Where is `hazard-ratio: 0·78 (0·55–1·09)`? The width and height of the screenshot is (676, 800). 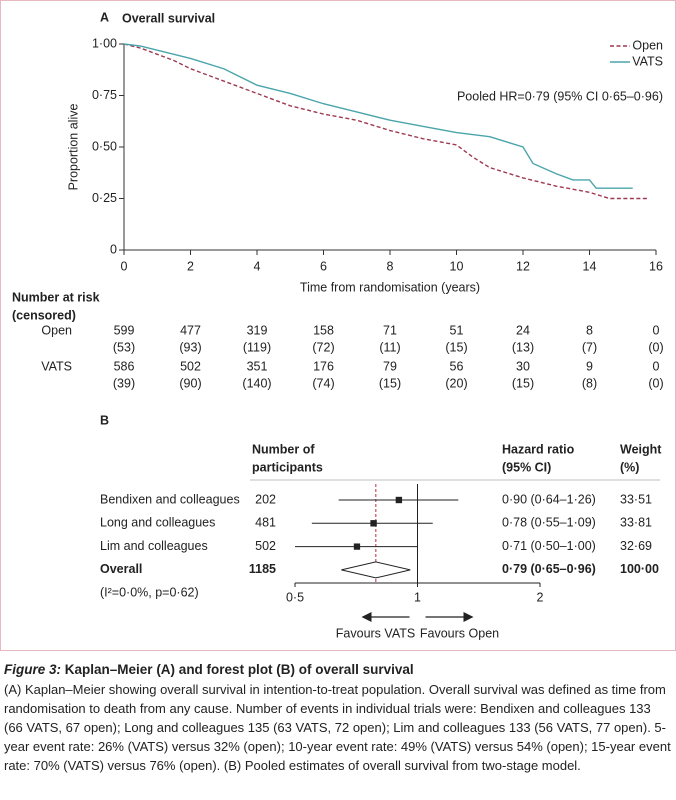 hazard-ratio: 0·78 (0·55–1·09) is located at coordinates (549, 523).